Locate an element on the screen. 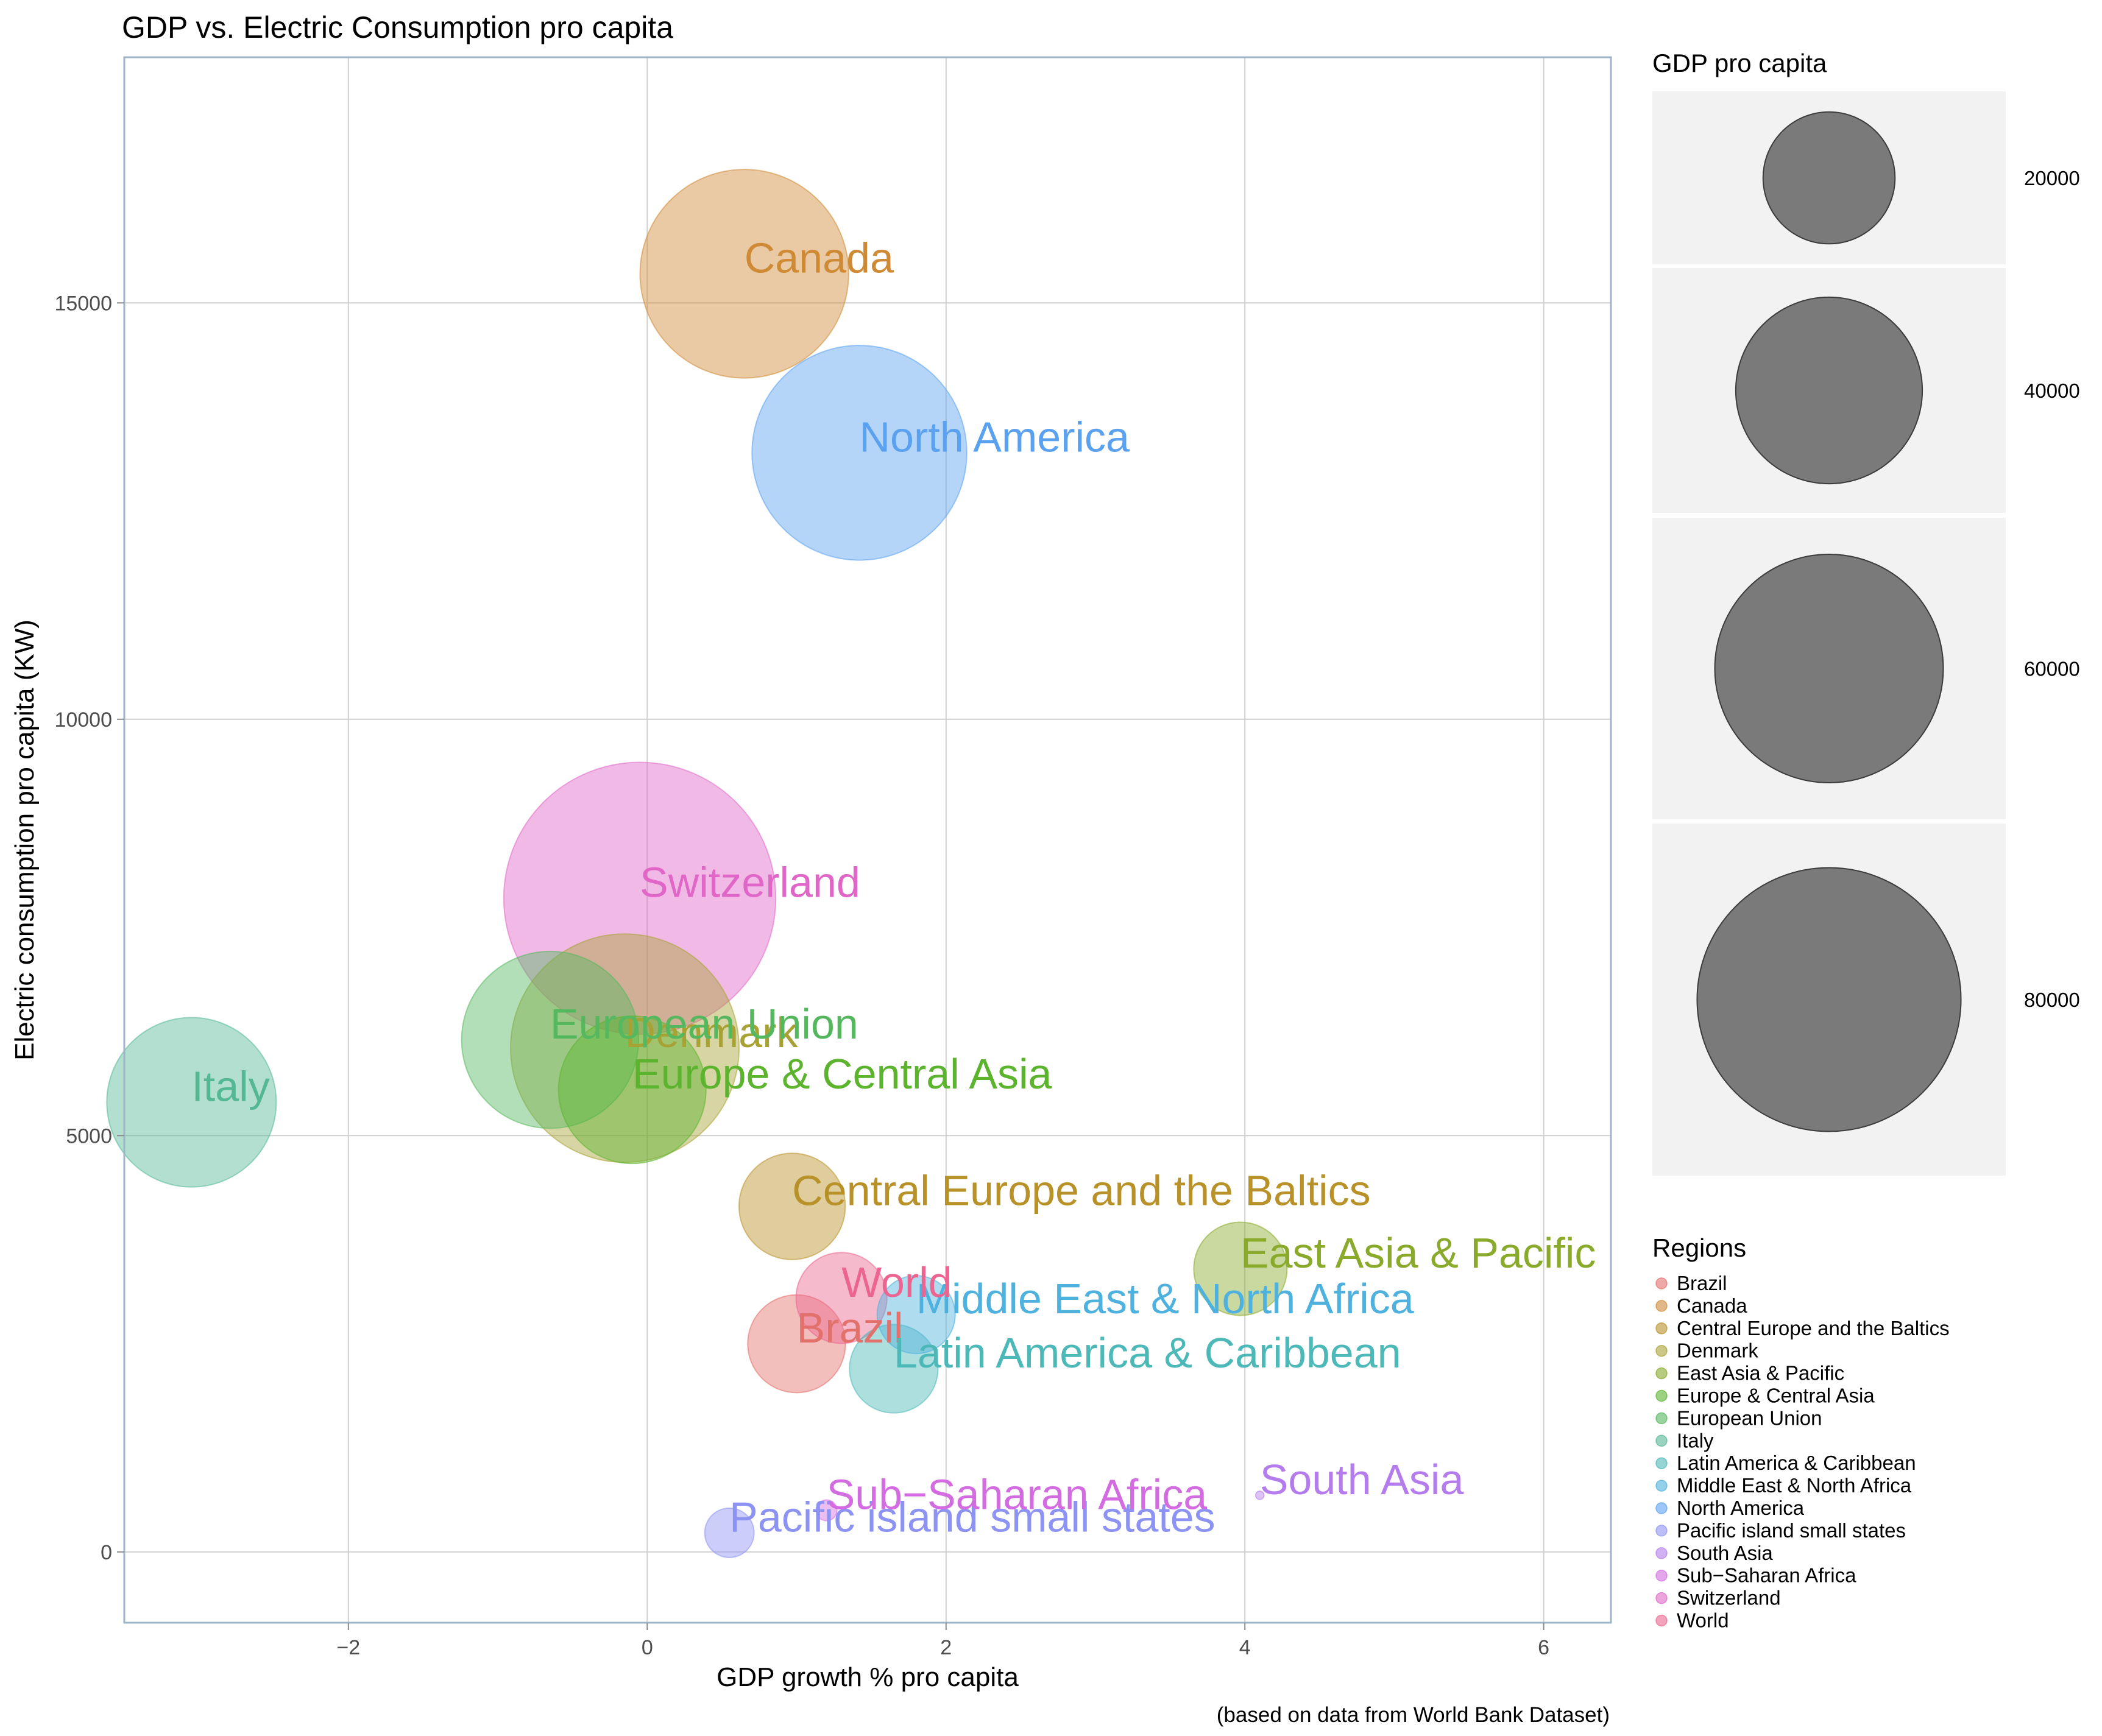 Image resolution: width=2102 pixels, height=1736 pixels. size-legend-label: 60000 is located at coordinates (2052, 669).